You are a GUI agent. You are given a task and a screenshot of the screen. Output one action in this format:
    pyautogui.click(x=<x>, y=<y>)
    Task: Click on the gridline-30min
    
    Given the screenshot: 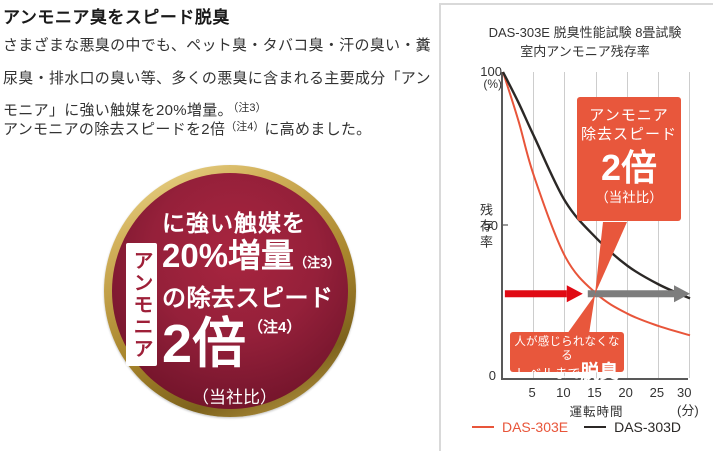 What is the action you would take?
    pyautogui.click(x=689, y=225)
    